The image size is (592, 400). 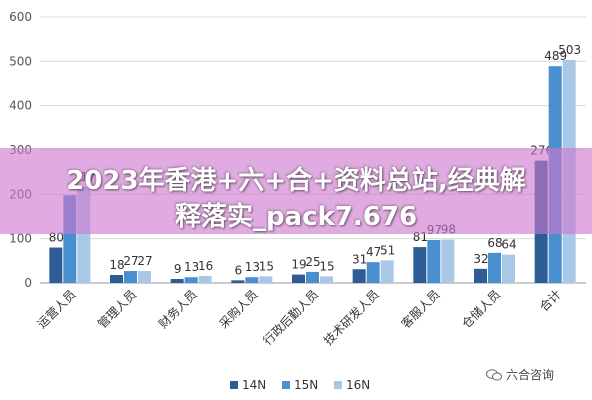 I want to click on y-tick-label: 600, so click(x=20, y=17).